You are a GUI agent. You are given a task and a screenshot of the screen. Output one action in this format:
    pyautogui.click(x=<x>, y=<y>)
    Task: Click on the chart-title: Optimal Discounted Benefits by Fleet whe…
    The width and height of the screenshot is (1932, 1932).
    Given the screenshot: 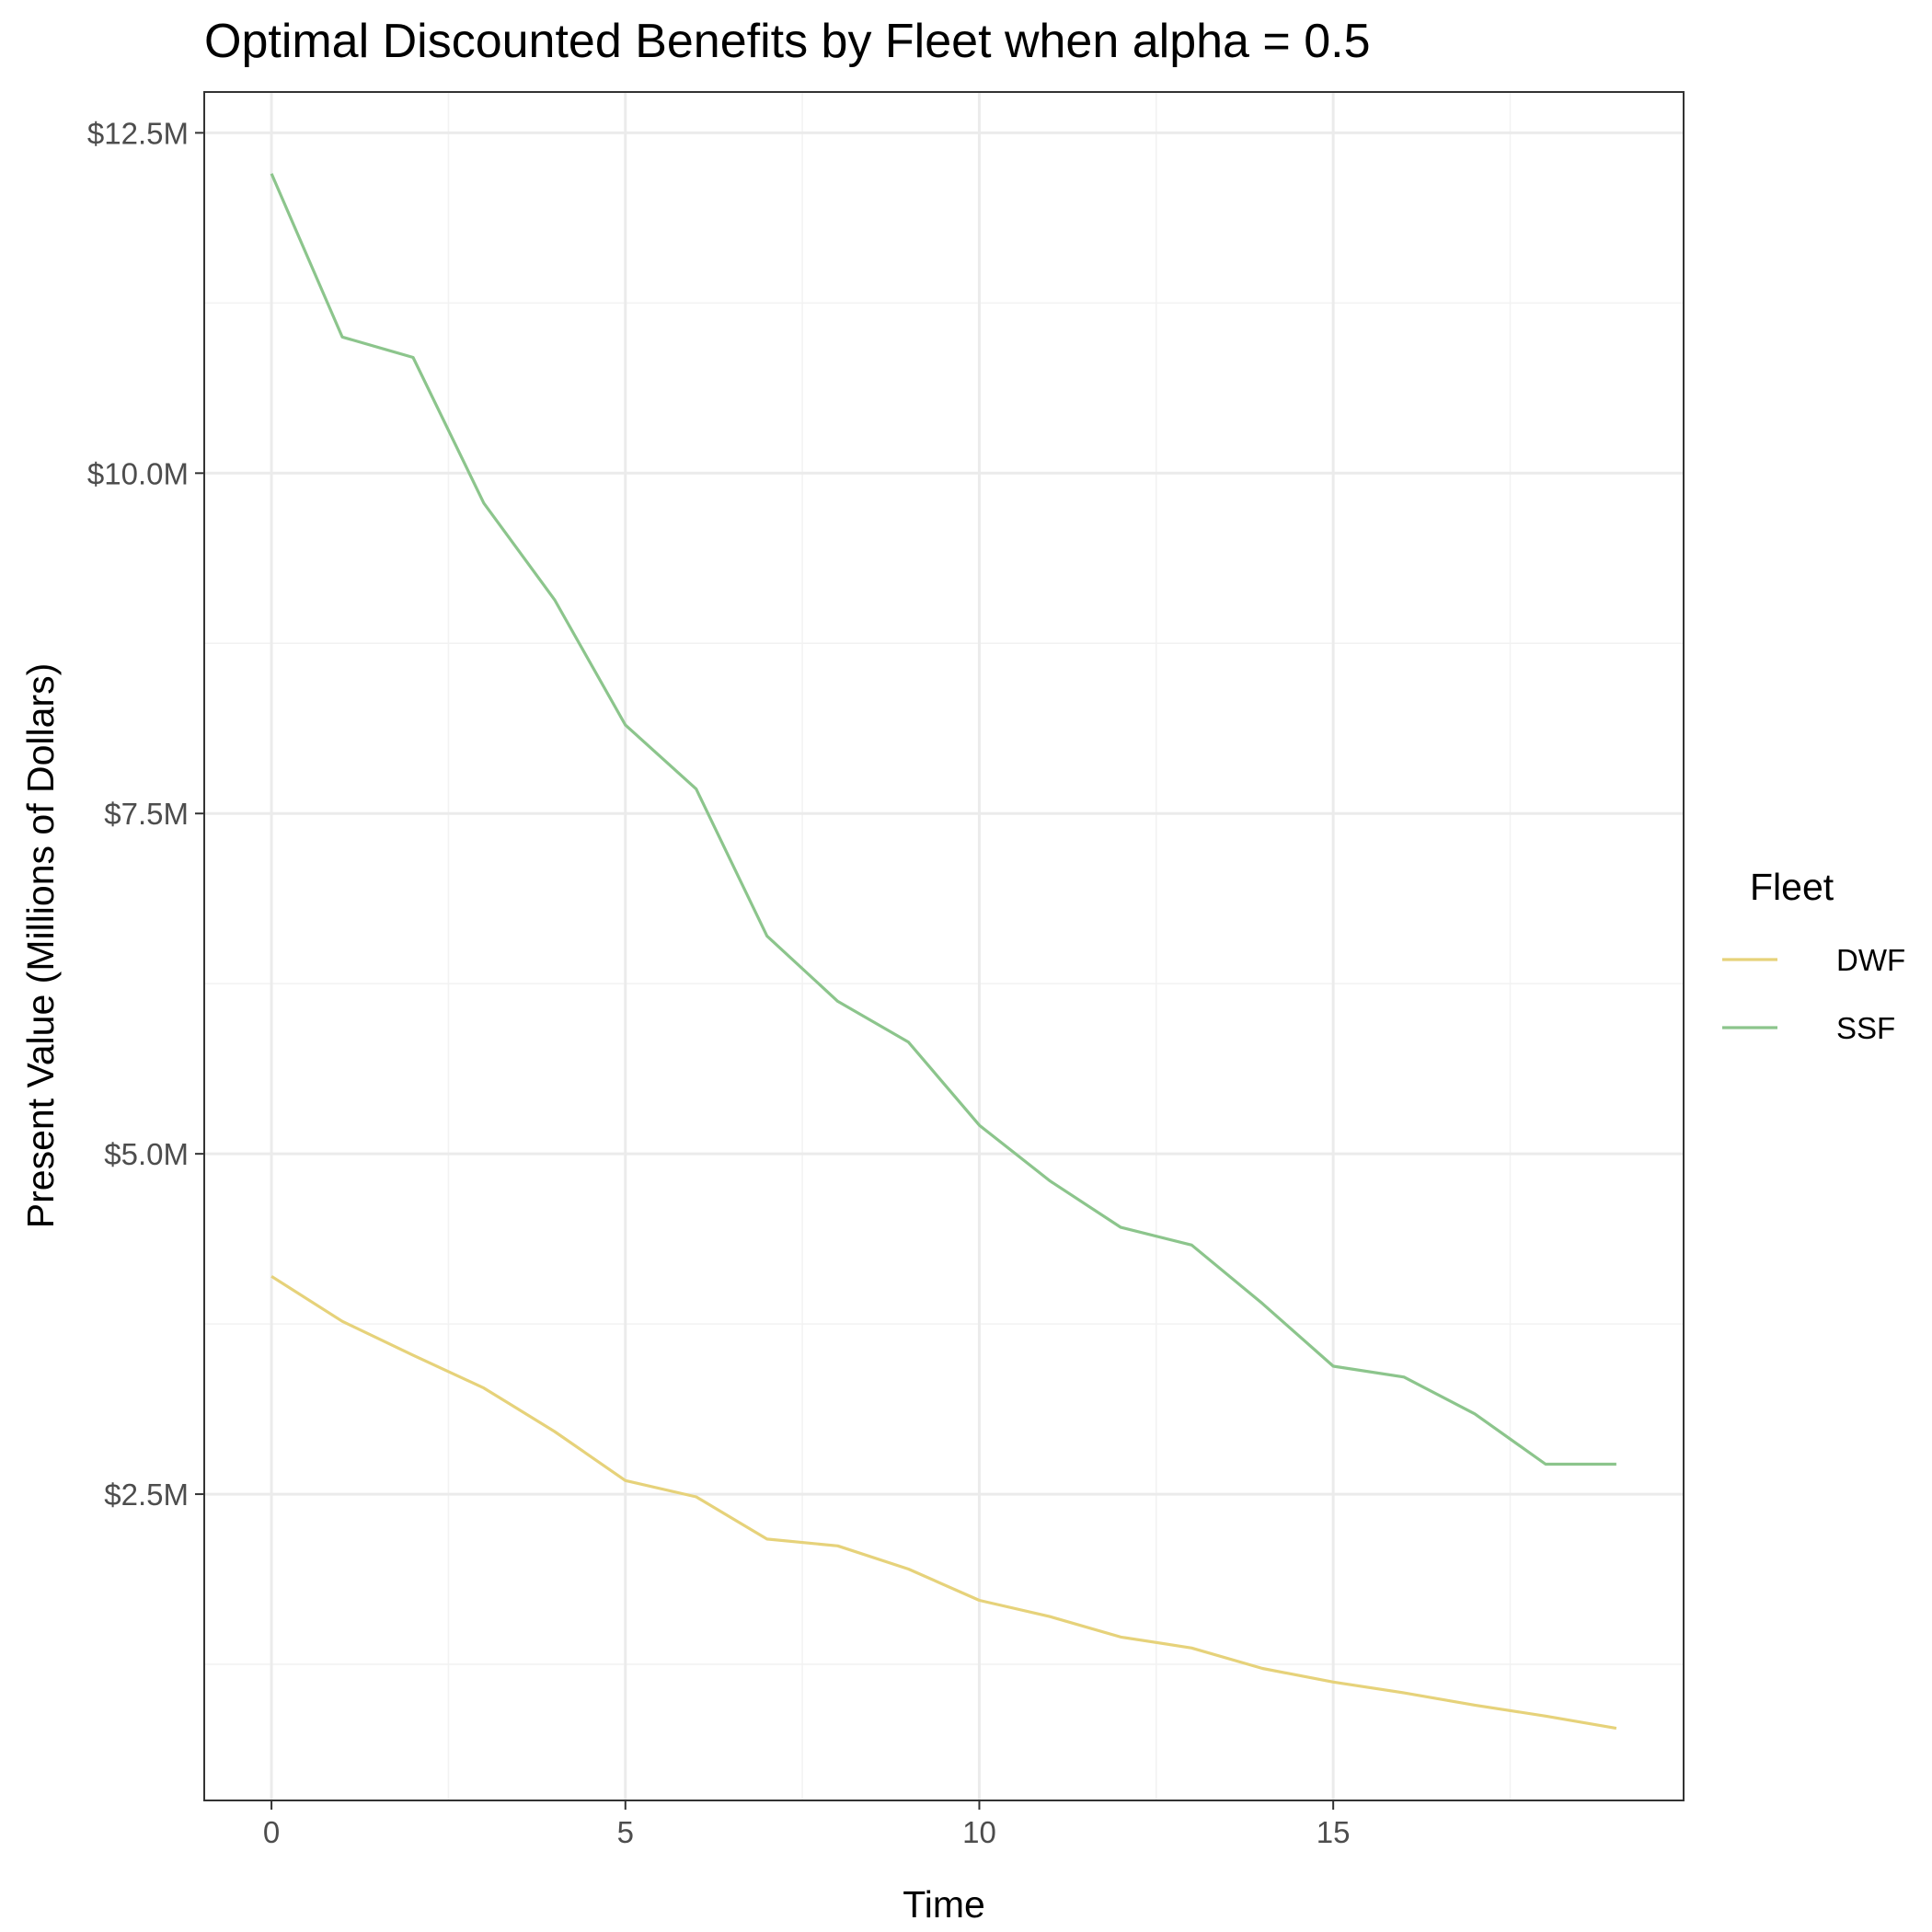 What is the action you would take?
    pyautogui.click(x=787, y=41)
    